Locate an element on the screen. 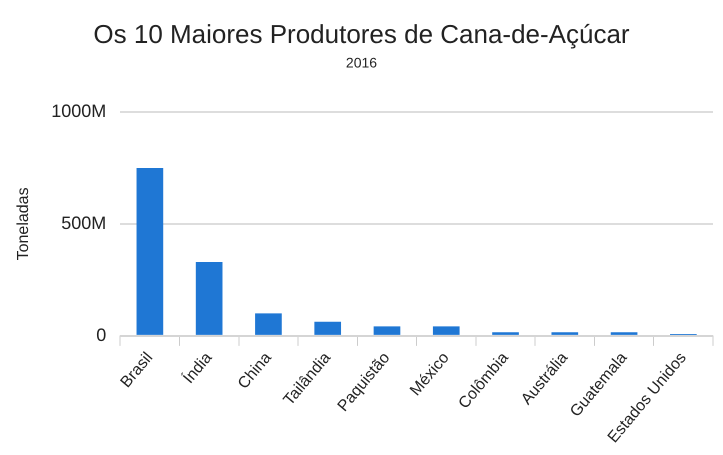 This screenshot has width=723, height=455. y-tick-label: 0 is located at coordinates (101, 334).